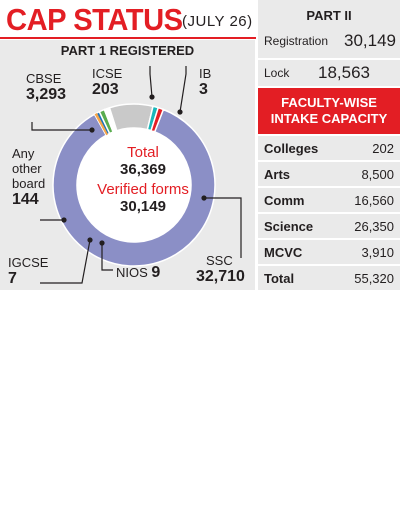  I want to click on label-icse-name: ICSE, so click(107, 73).